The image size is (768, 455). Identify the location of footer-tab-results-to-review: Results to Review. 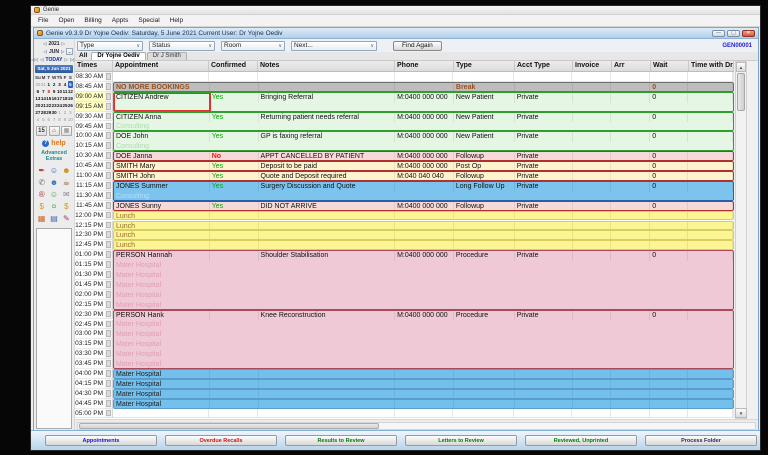
(341, 440).